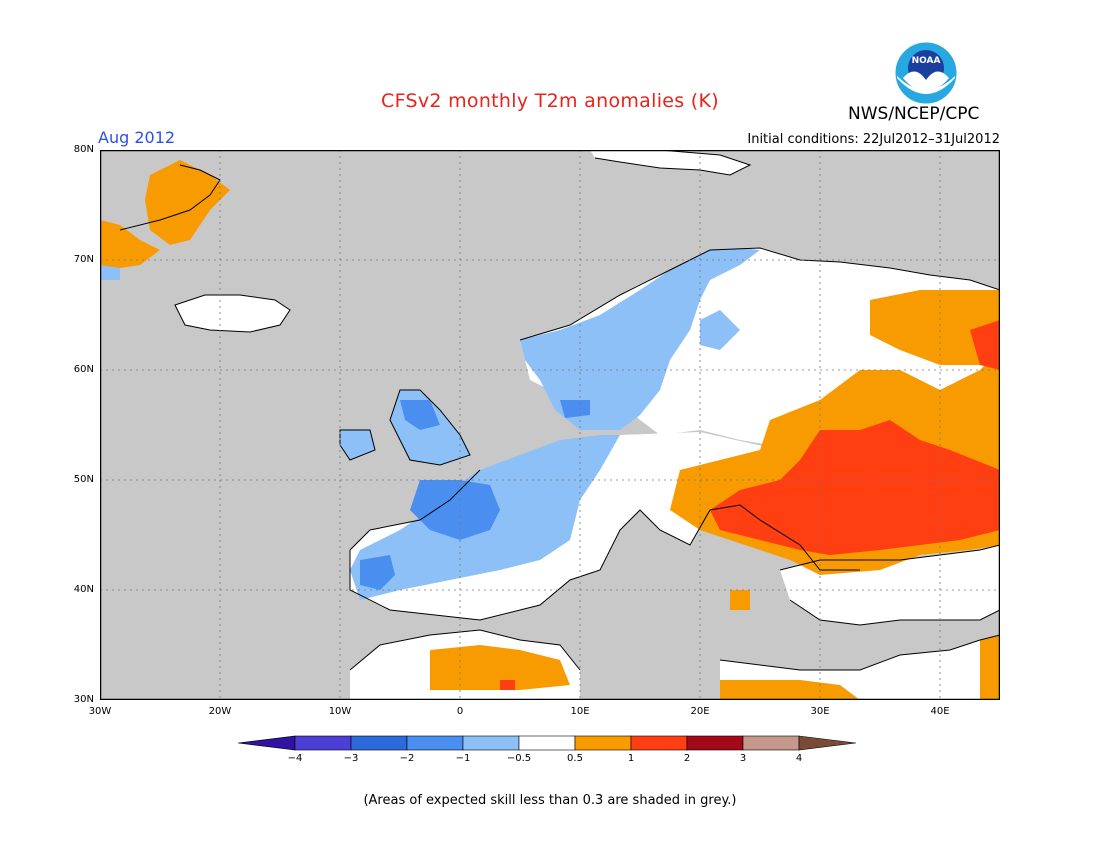 The image size is (1100, 850). Describe the element at coordinates (873, 139) in the screenshot. I see `initial-conditions: Initial conditions: 22Jul2012–31Jul2012` at that location.